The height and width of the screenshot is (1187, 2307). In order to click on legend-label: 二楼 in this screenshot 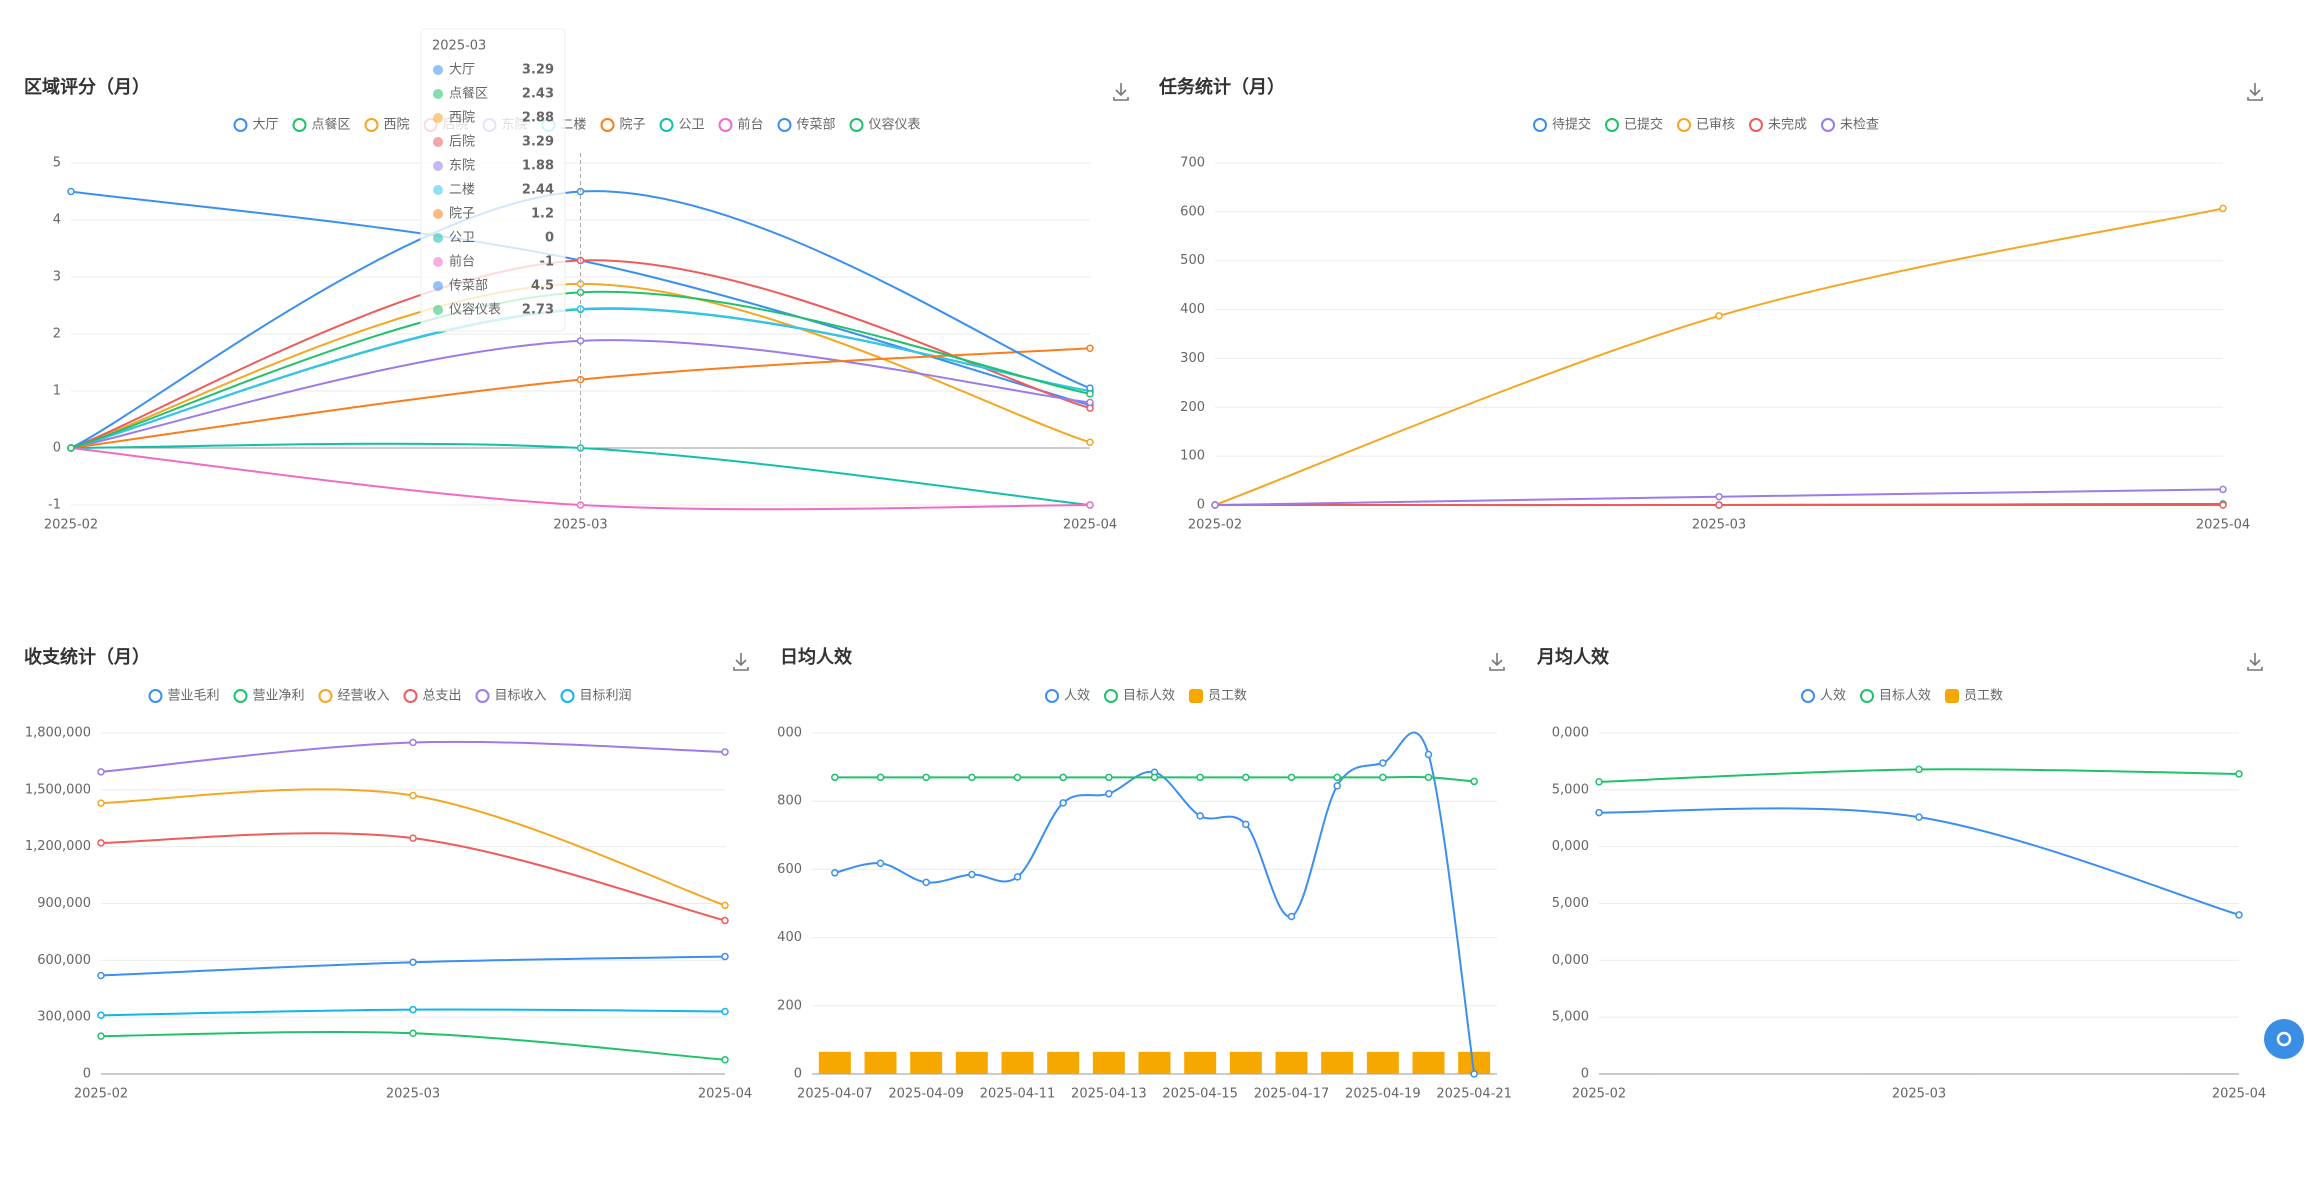, I will do `click(574, 125)`.